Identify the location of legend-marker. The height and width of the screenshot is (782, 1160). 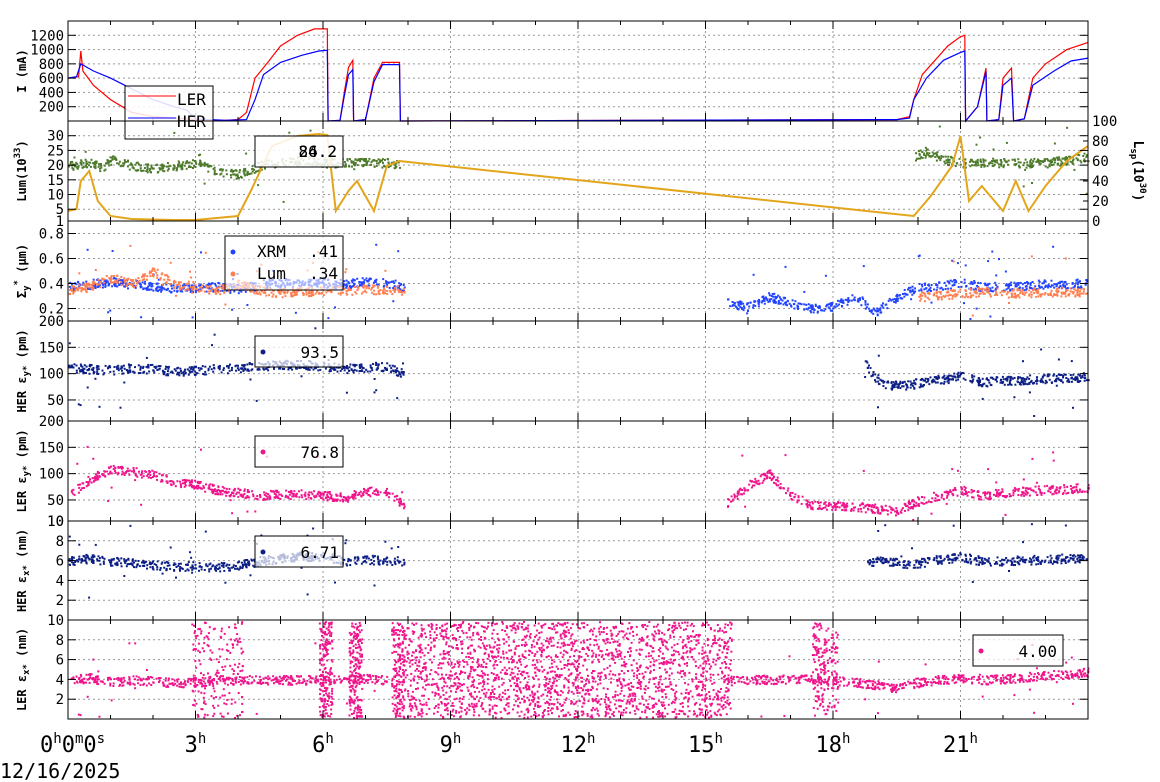
(233, 252).